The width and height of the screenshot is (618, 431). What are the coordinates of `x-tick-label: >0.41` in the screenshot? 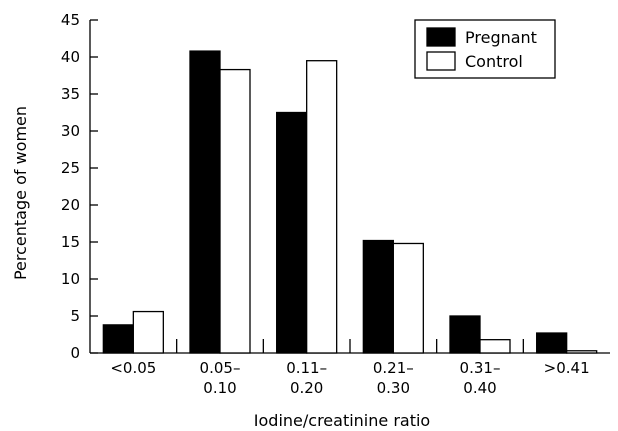 It's located at (567, 368).